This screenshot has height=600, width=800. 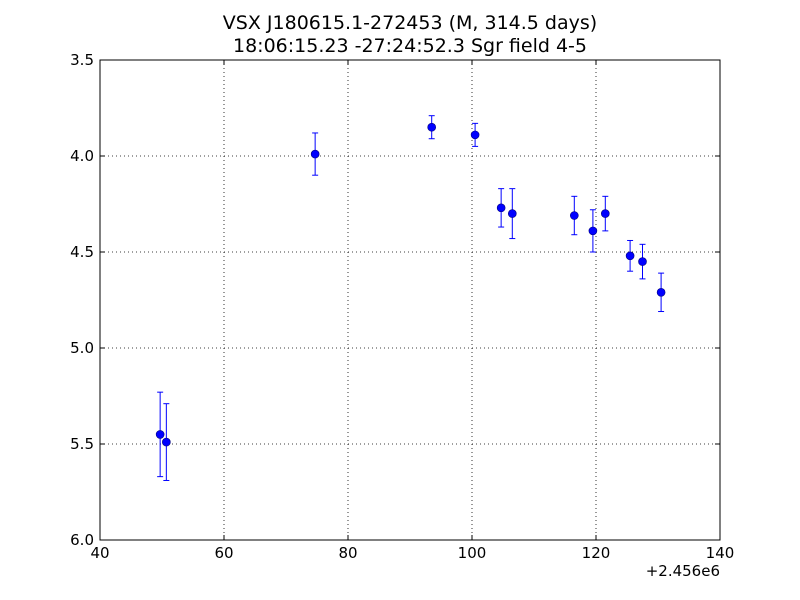 What do you see at coordinates (472, 553) in the screenshot?
I see `x-tick-label: 100` at bounding box center [472, 553].